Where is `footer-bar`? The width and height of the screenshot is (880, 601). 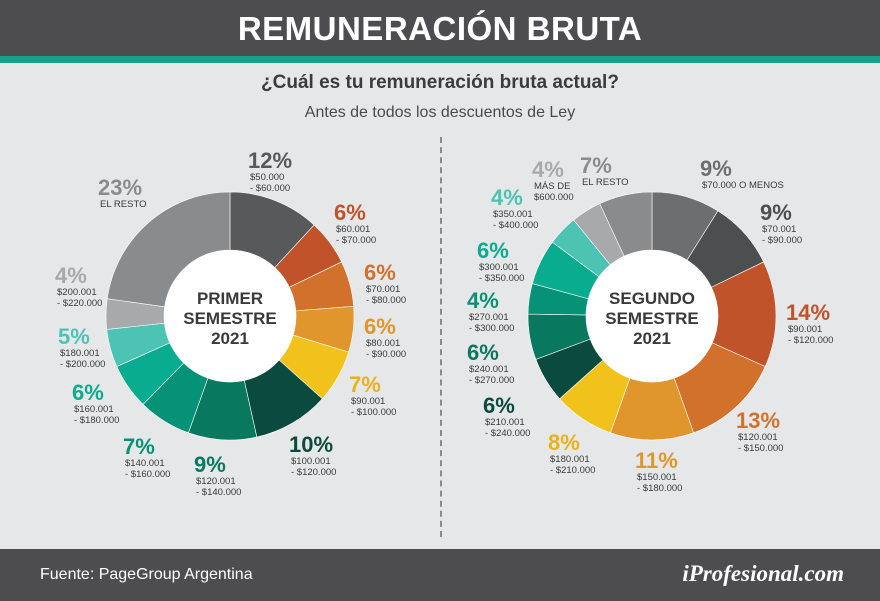
footer-bar is located at coordinates (440, 575).